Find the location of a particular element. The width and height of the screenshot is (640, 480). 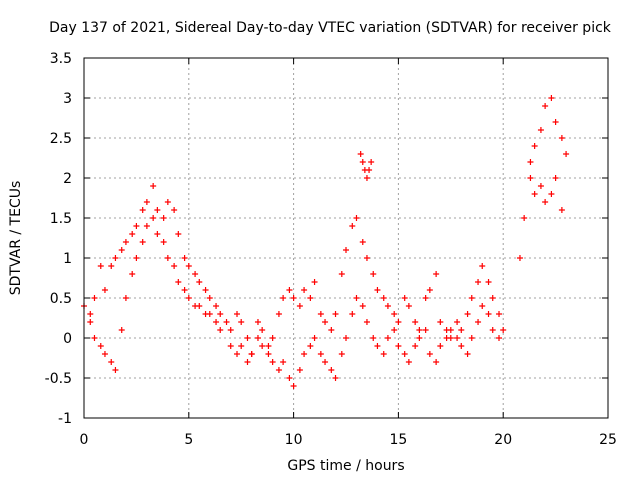

x-tick-label: 0 is located at coordinates (84, 440).